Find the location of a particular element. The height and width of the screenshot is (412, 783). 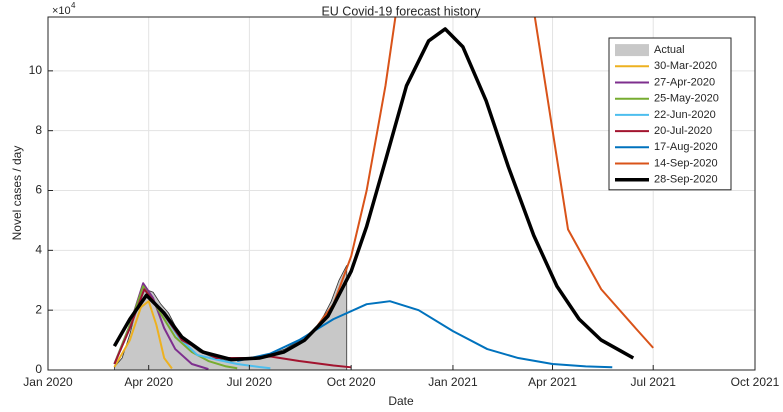

y-scale-base: ×10 is located at coordinates (61, 11).